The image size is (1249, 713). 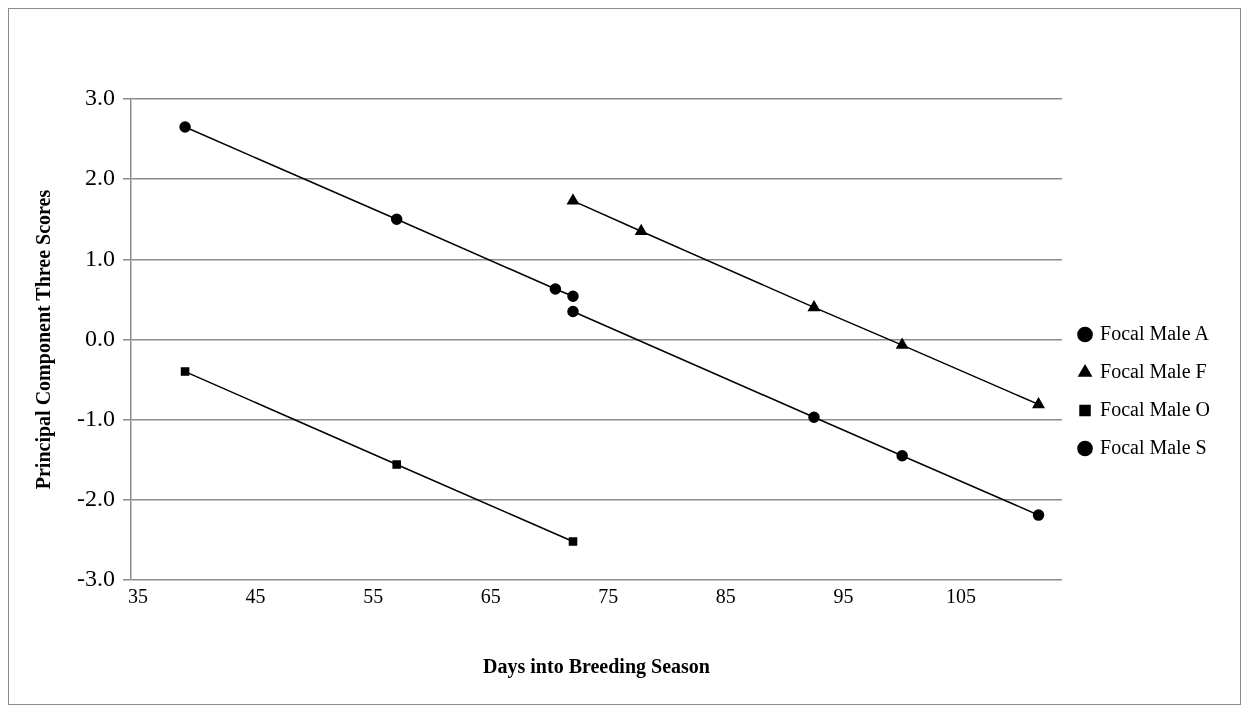 I want to click on x-tick-label: 75, so click(x=608, y=596).